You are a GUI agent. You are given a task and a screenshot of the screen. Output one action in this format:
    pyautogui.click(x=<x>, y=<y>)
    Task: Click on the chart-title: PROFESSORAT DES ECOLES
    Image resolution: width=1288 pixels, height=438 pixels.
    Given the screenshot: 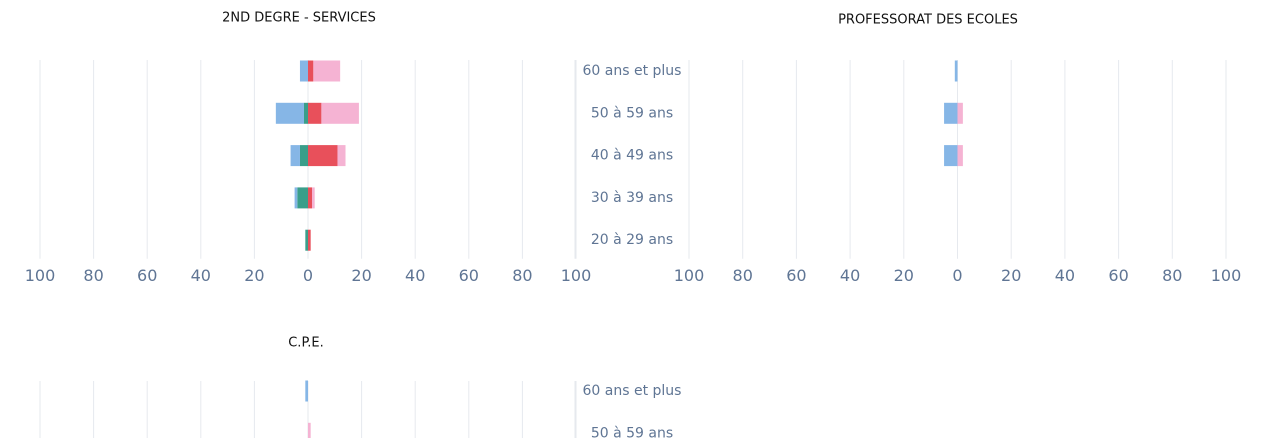 What is the action you would take?
    pyautogui.click(x=928, y=20)
    